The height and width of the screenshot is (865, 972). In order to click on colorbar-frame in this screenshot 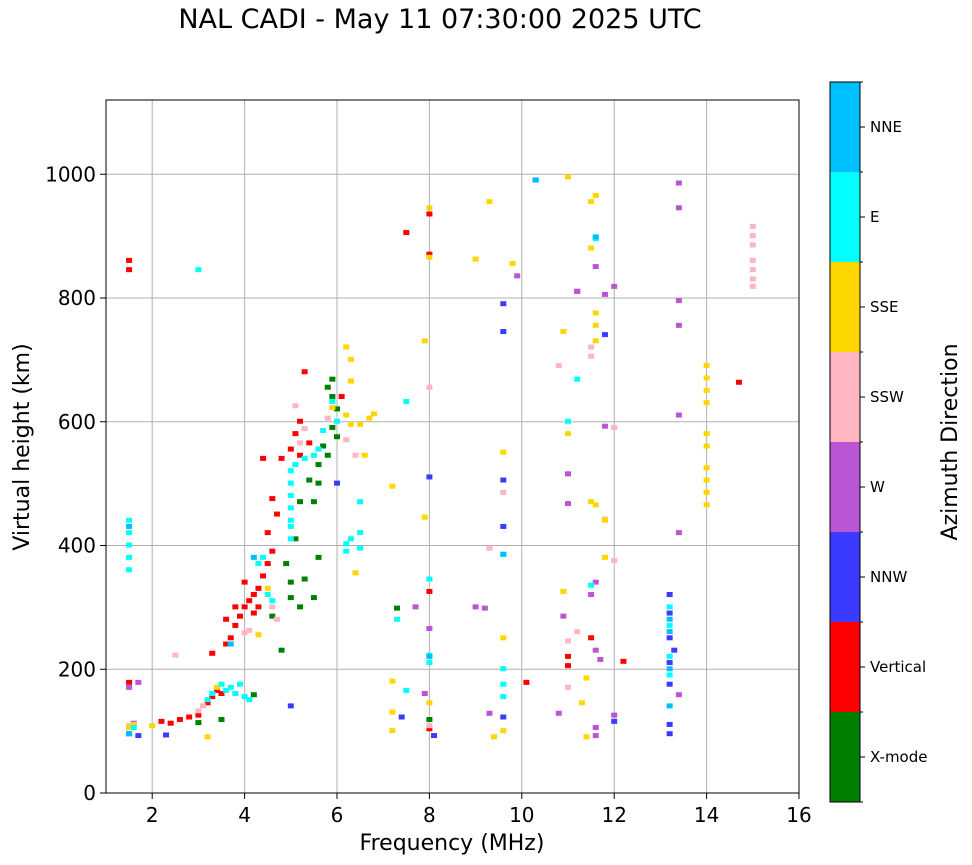, I will do `click(845, 442)`.